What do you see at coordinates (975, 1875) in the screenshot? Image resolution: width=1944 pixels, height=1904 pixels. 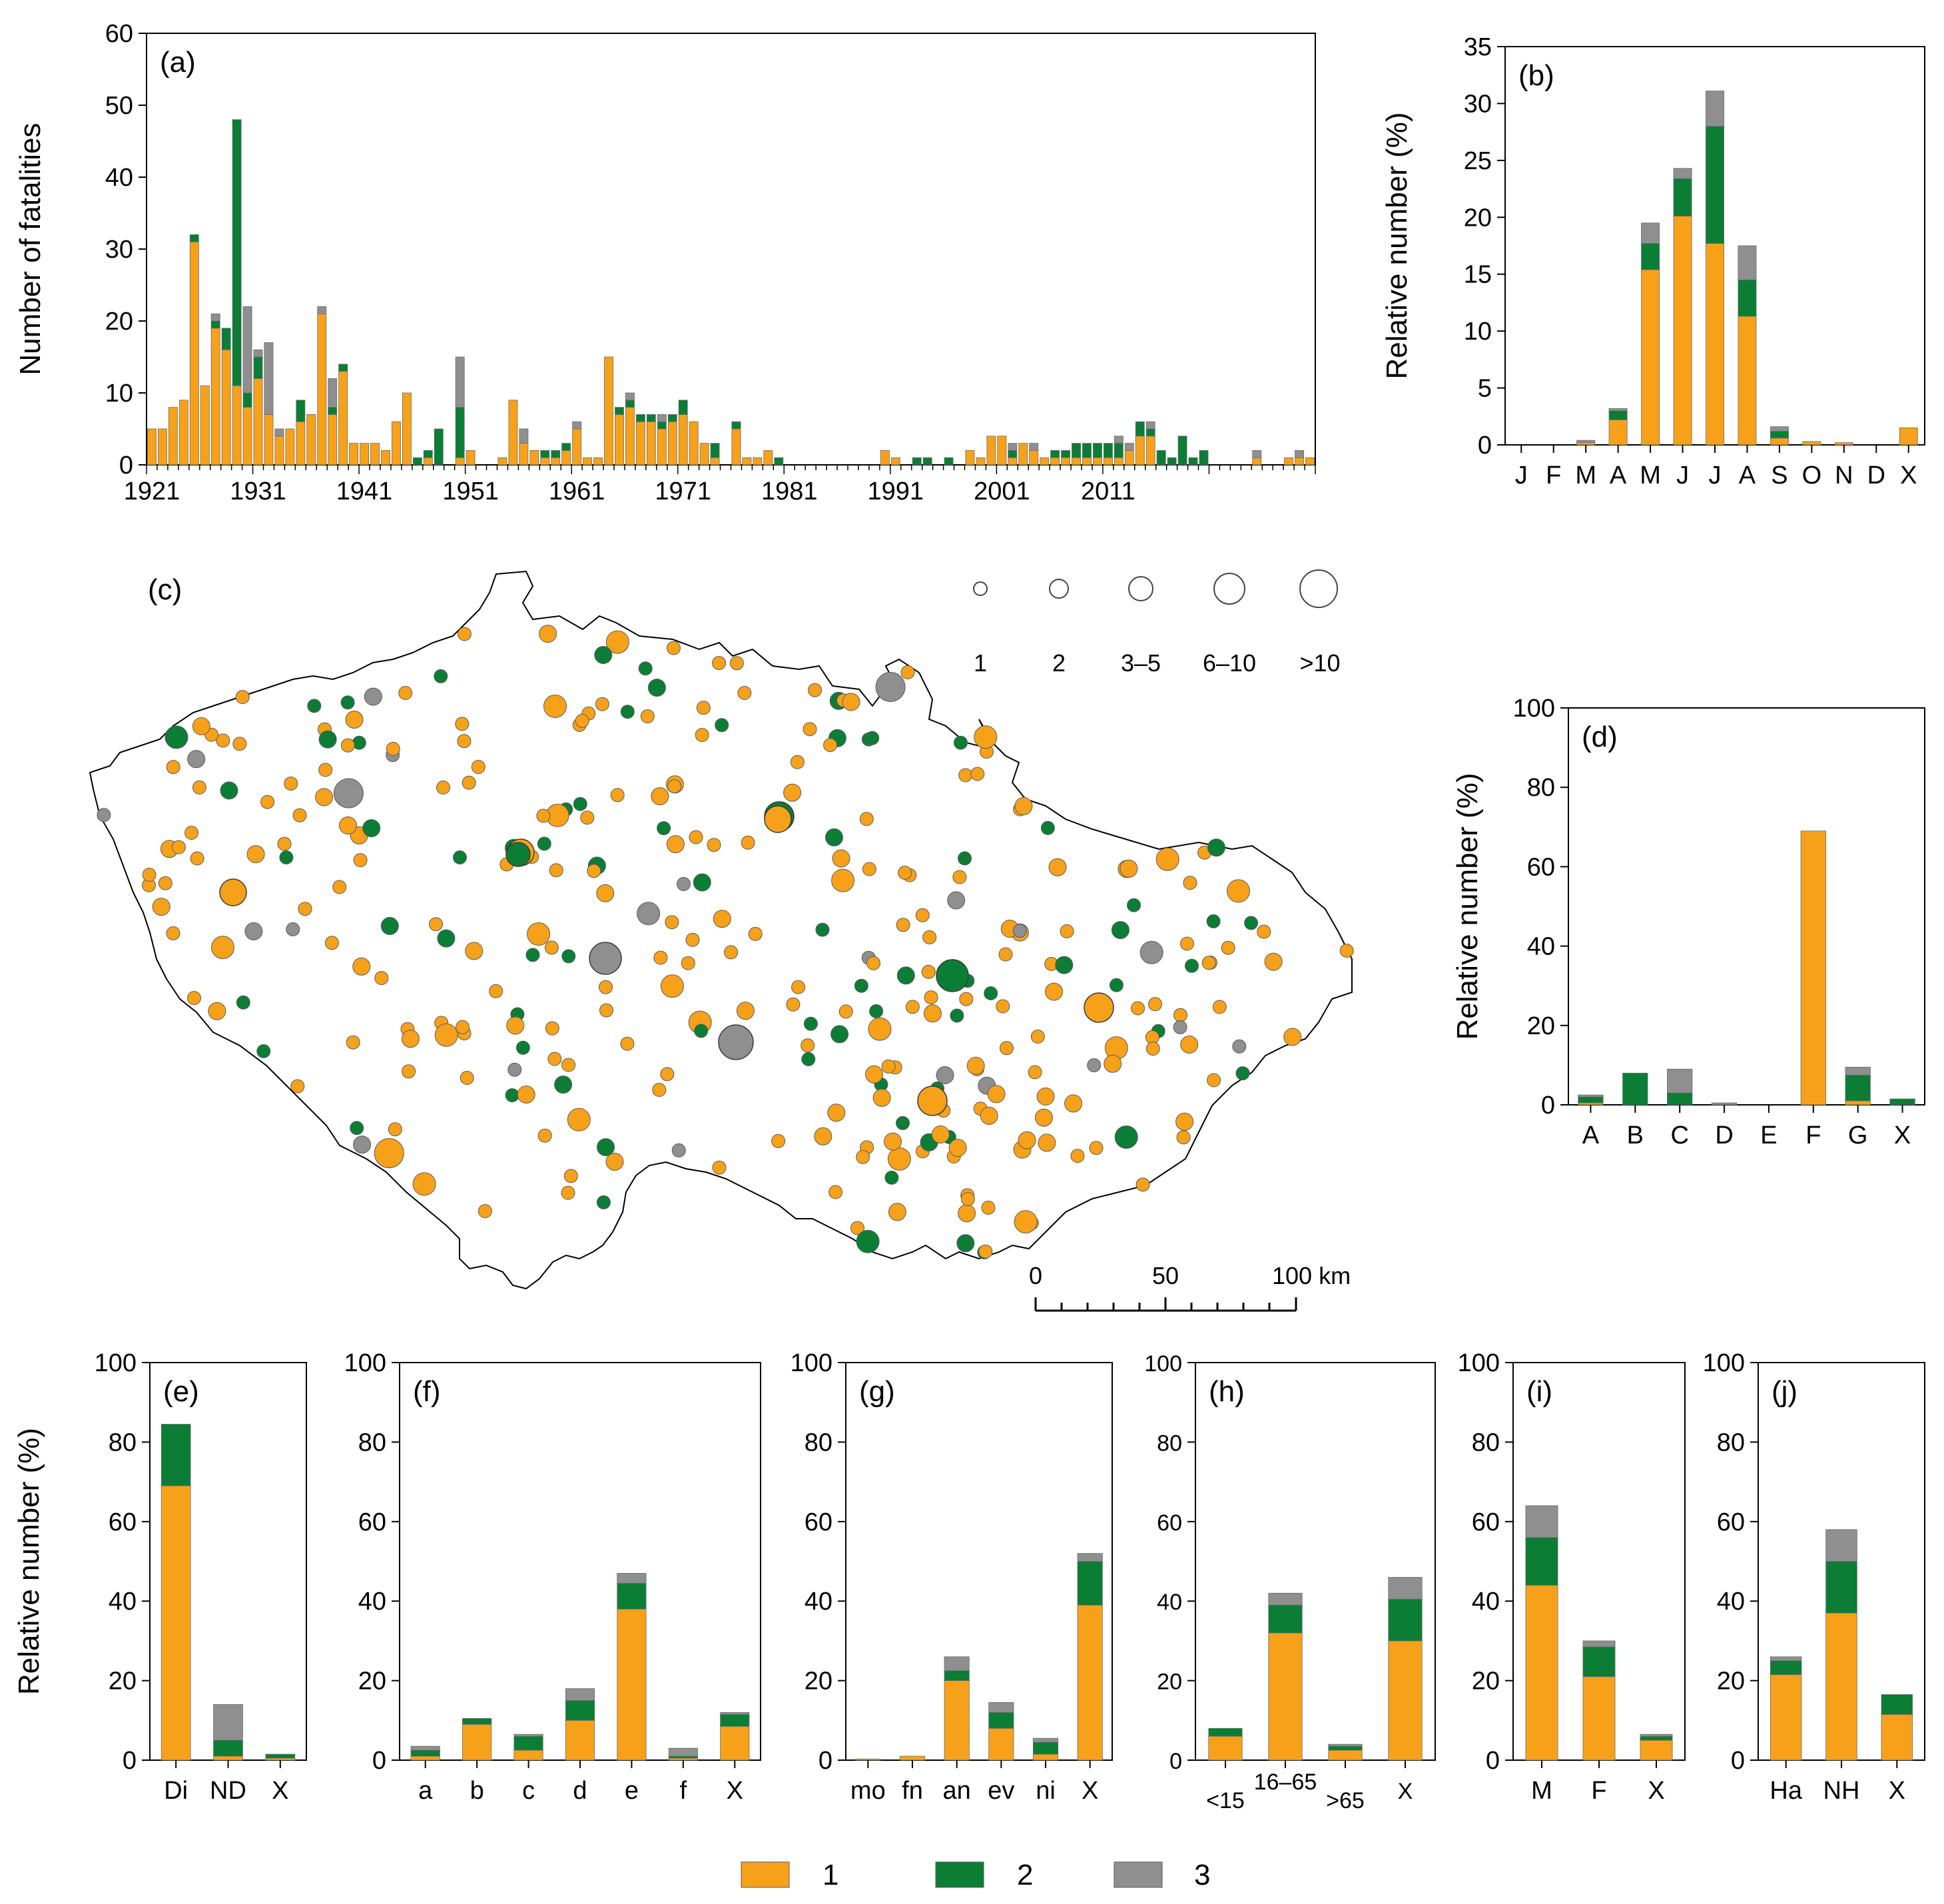 I see `color-legend: 1 2 3` at bounding box center [975, 1875].